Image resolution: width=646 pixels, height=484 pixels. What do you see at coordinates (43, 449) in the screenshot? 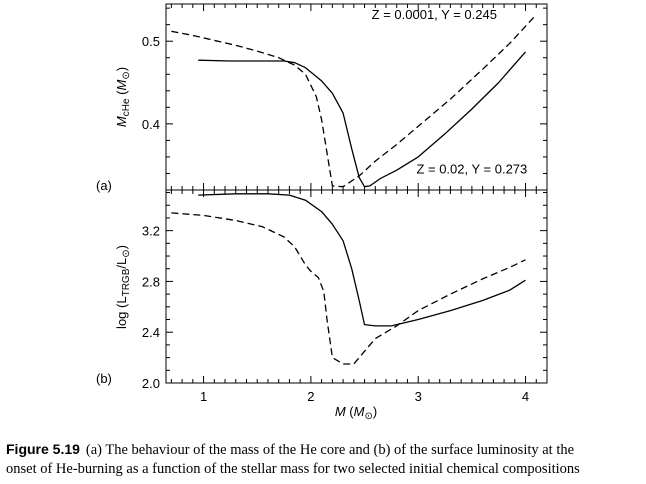
I see `caption-figure-label: Figure 5.19` at bounding box center [43, 449].